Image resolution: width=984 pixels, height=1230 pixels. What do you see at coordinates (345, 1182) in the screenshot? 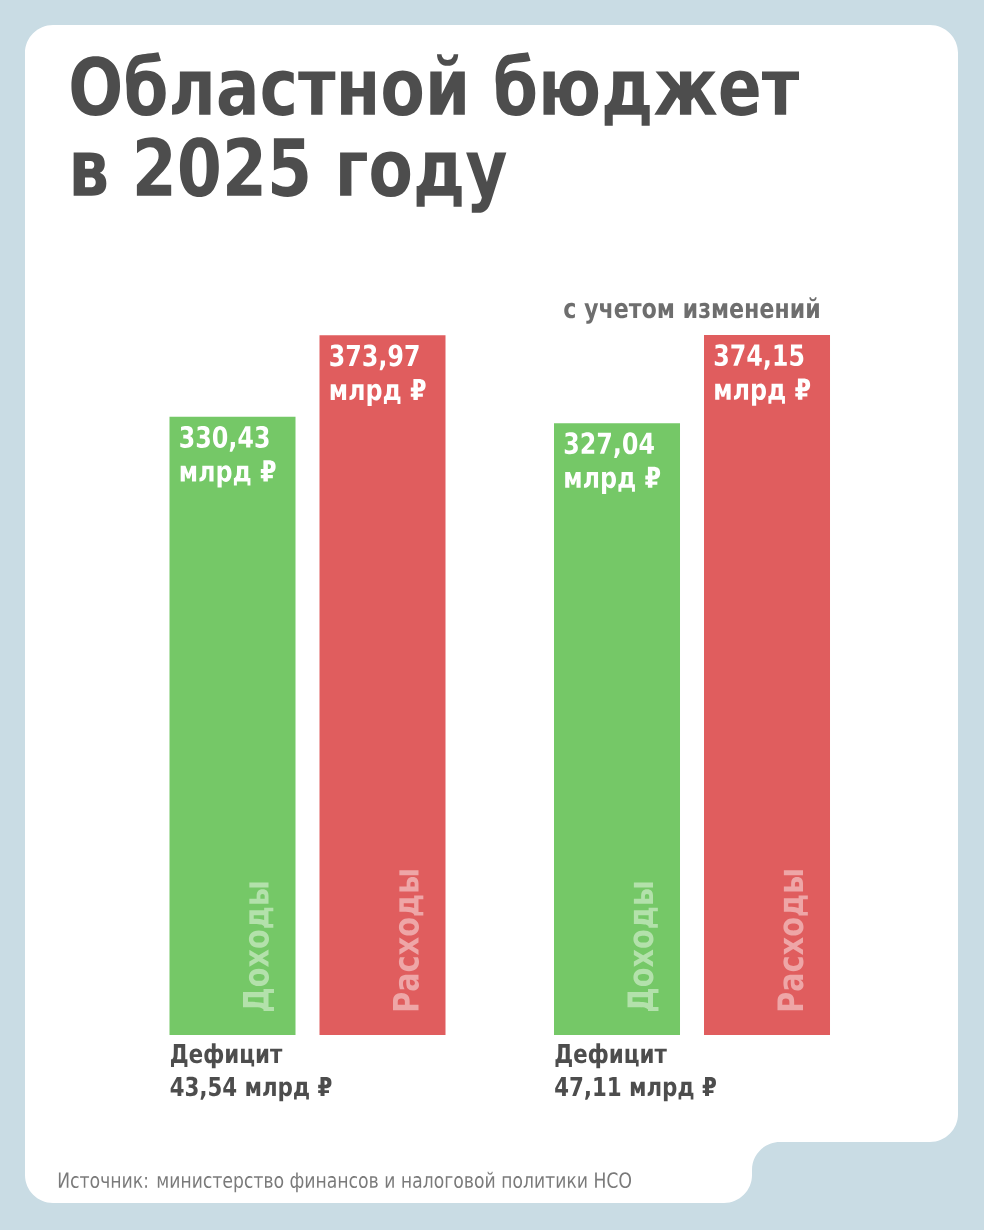
I see `text: Источник: министерство финансов и налоговой политики НСО` at bounding box center [345, 1182].